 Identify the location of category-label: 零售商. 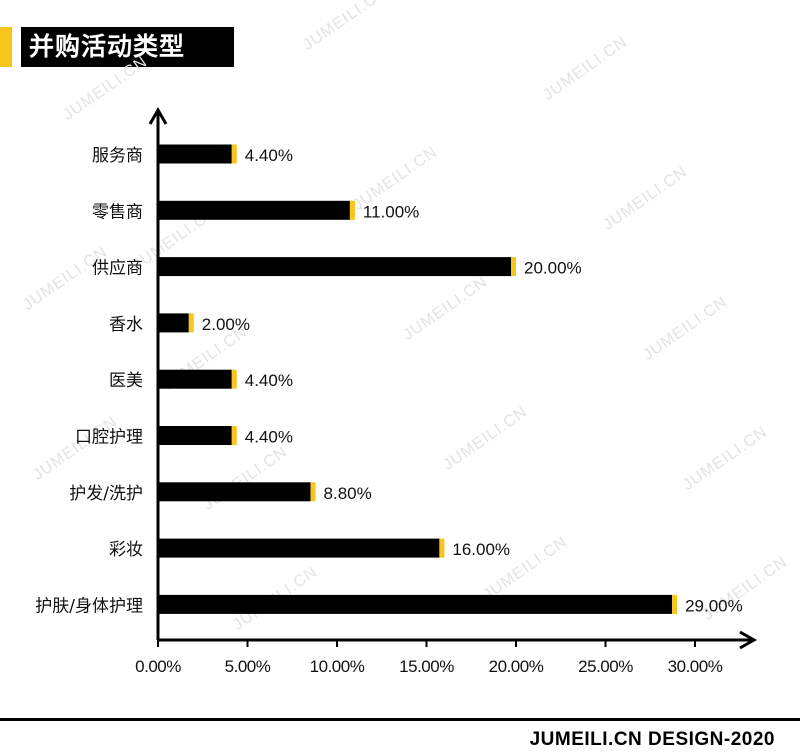
(117, 212).